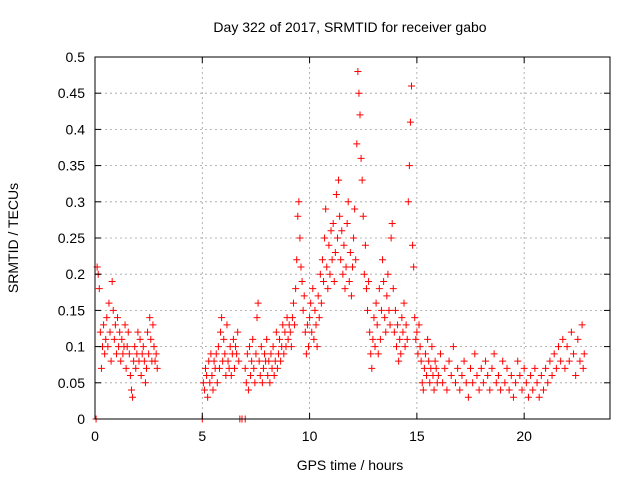 The image size is (640, 480). I want to click on y-tick-label: 0.1, so click(76, 347).